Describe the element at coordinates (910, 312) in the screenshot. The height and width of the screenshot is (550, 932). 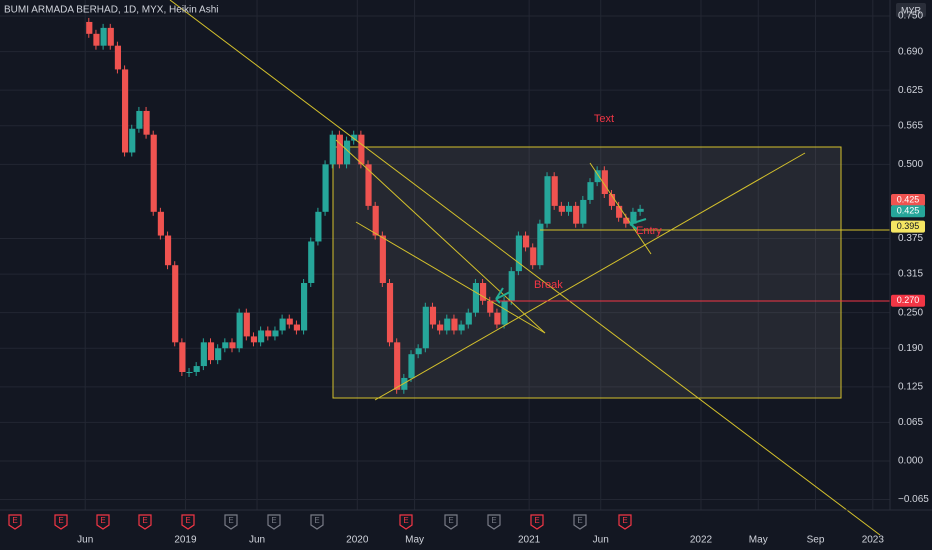
I see `y-tick-label: 0.250` at that location.